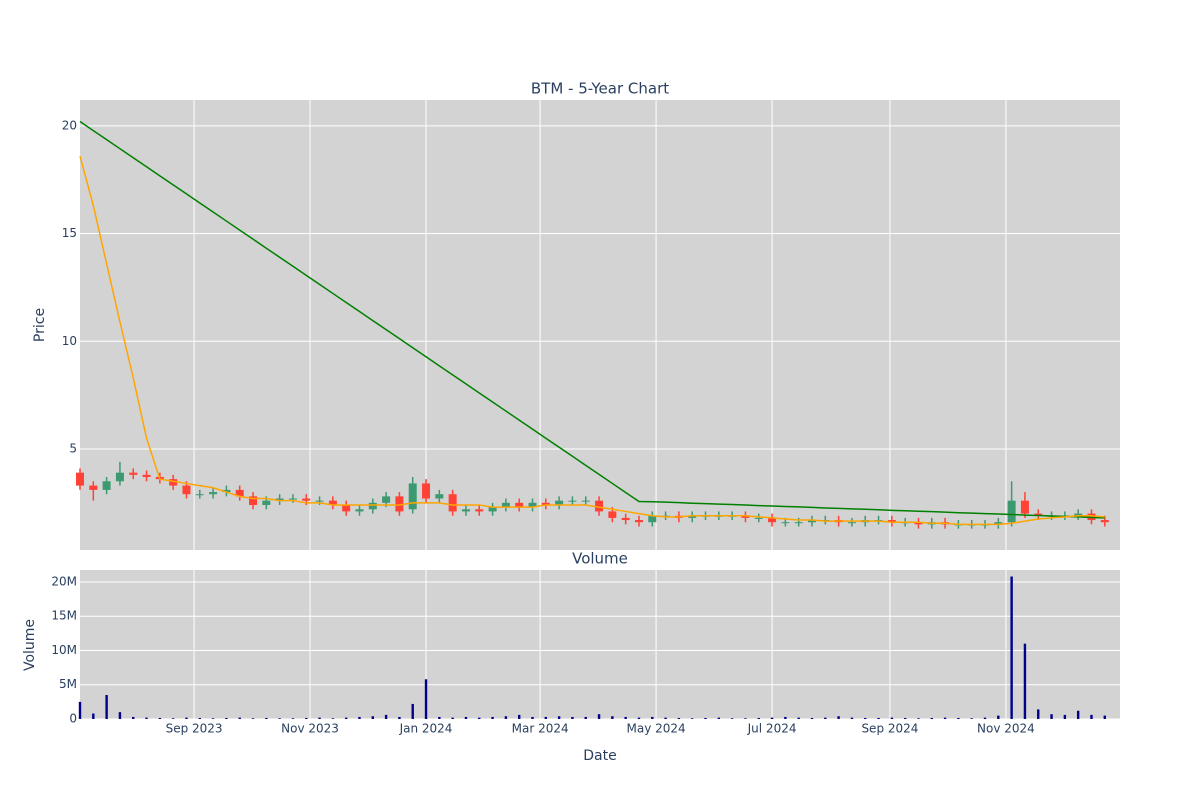  What do you see at coordinates (194, 729) in the screenshot?
I see `x-tick-label: Sep 2023` at bounding box center [194, 729].